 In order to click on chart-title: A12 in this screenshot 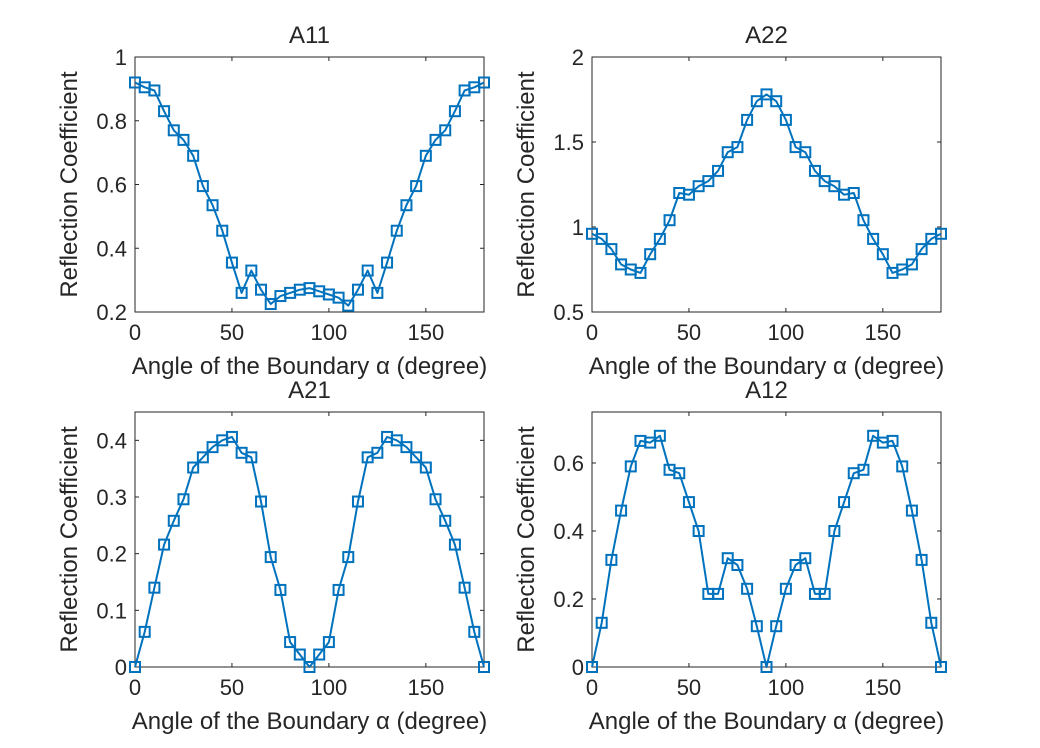, I will do `click(766, 390)`.